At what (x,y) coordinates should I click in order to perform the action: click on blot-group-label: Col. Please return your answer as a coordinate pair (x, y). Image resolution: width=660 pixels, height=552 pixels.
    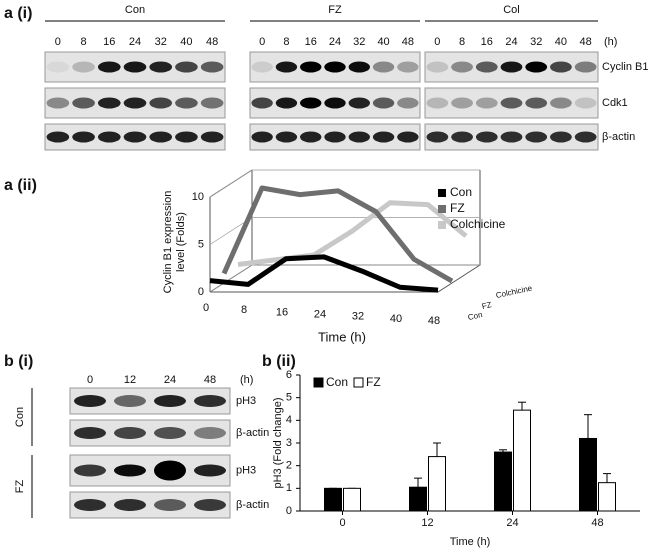
    Looking at the image, I should click on (511, 10).